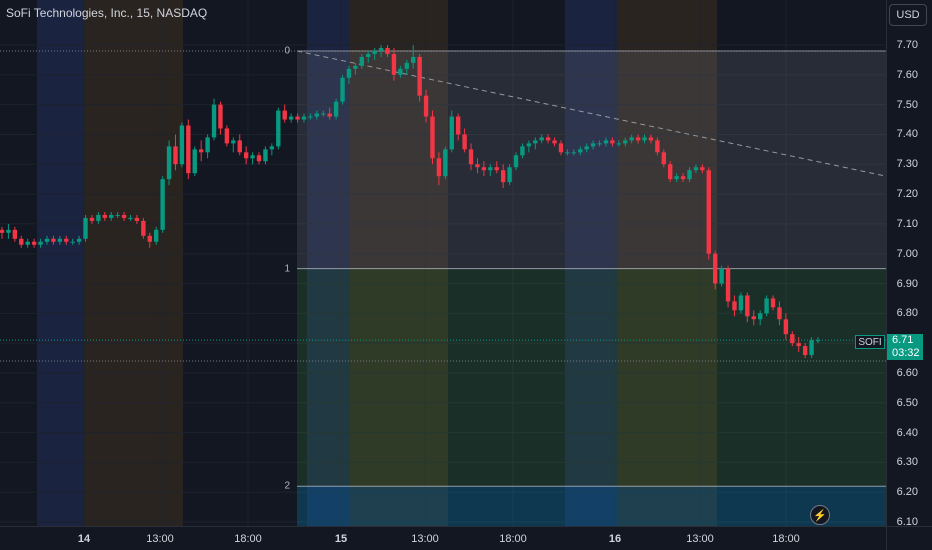  Describe the element at coordinates (907, 462) in the screenshot. I see `price-tick-label: 6.30` at that location.